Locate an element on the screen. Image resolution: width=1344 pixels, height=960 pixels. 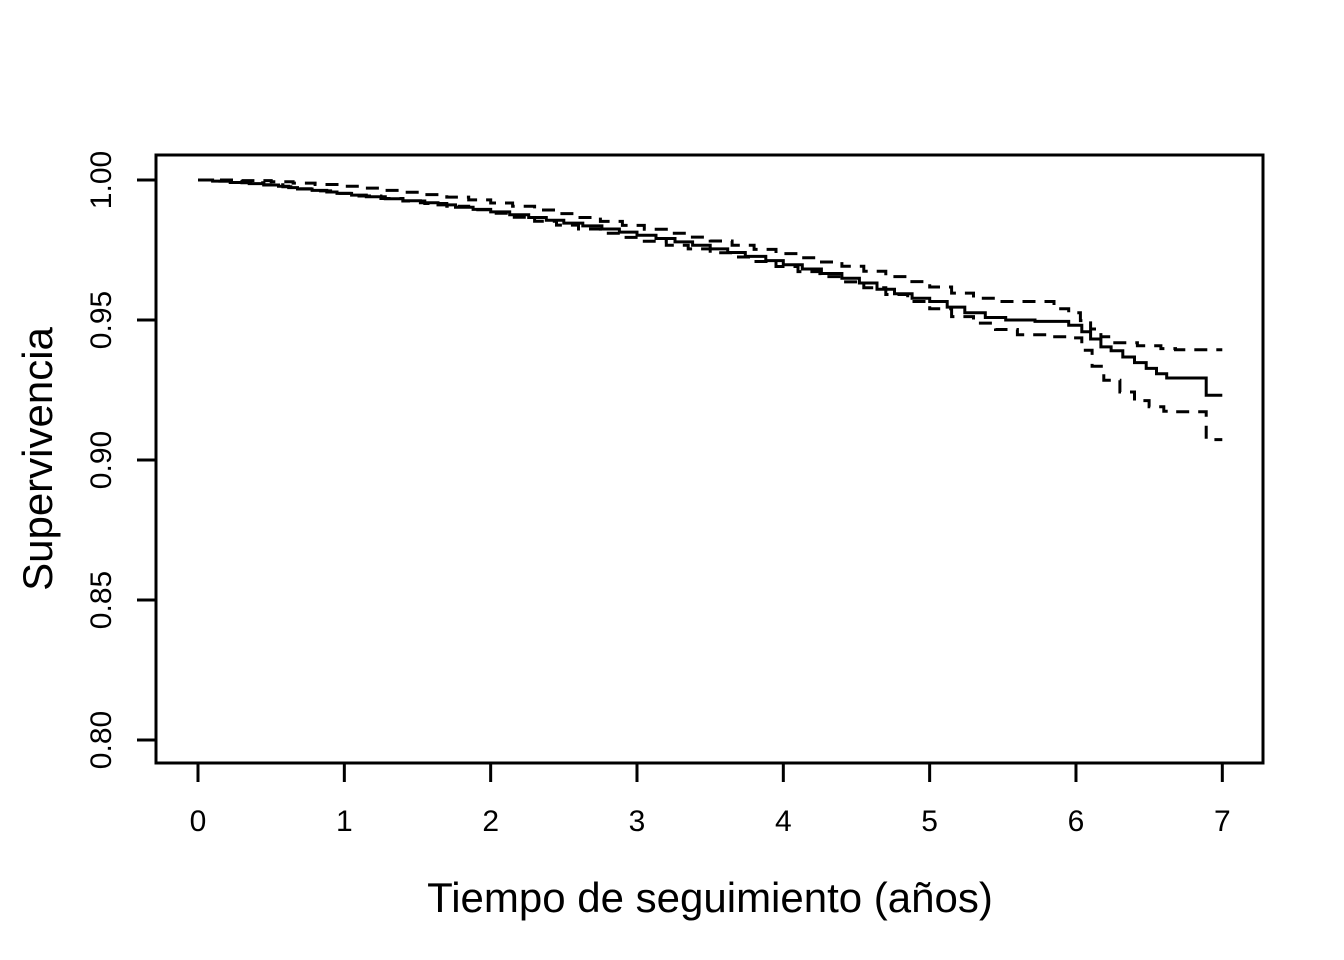
y-tick-label: 0.95 is located at coordinates (101, 320).